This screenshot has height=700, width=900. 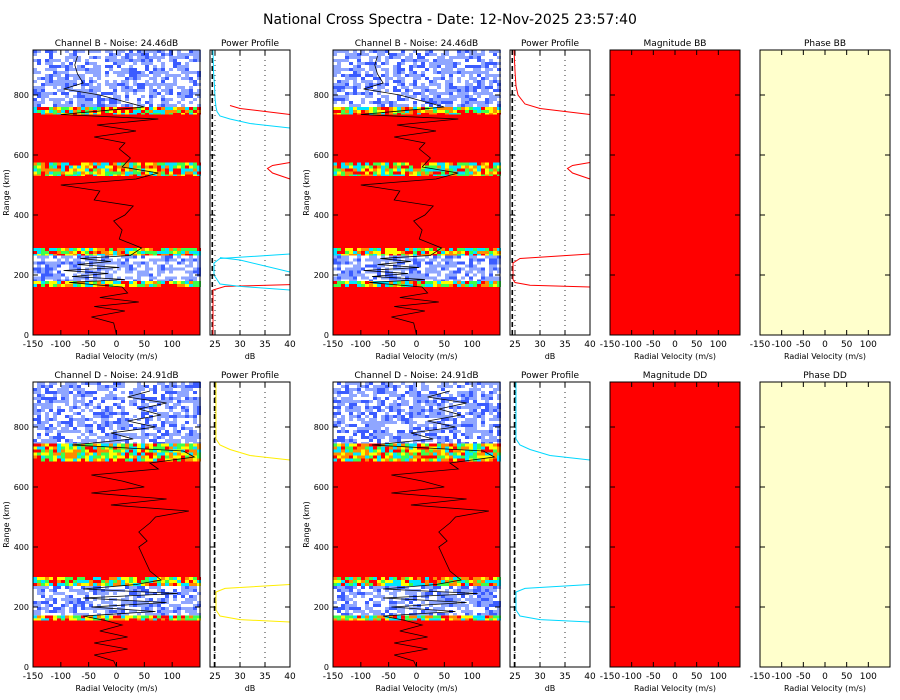 What do you see at coordinates (264, 677) in the screenshot?
I see `x-tick-label: 35` at bounding box center [264, 677].